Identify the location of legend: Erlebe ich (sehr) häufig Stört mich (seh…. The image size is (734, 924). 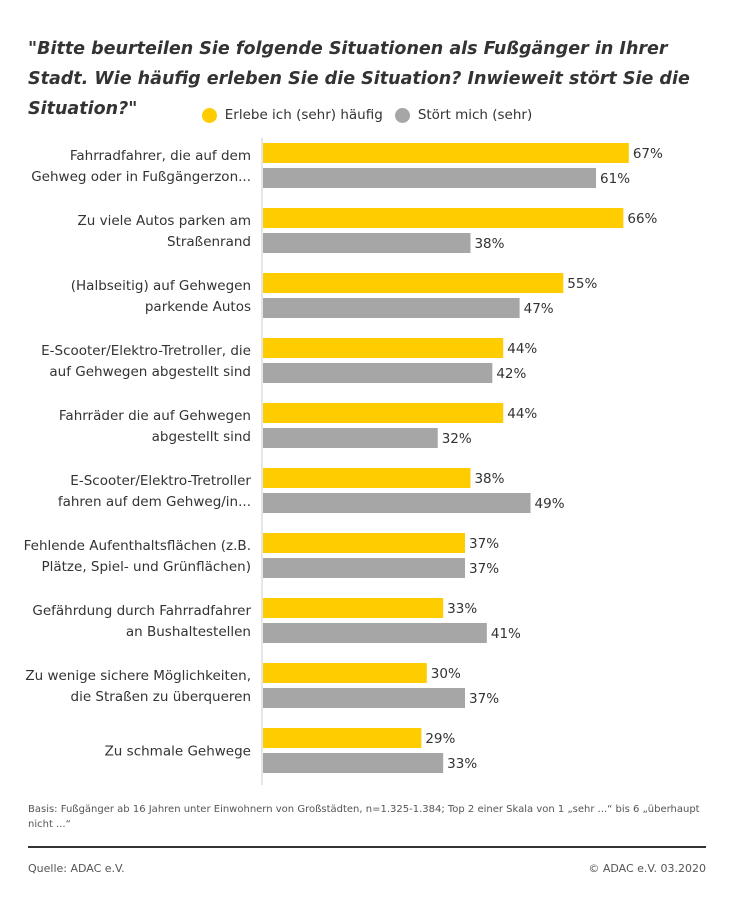
(367, 115).